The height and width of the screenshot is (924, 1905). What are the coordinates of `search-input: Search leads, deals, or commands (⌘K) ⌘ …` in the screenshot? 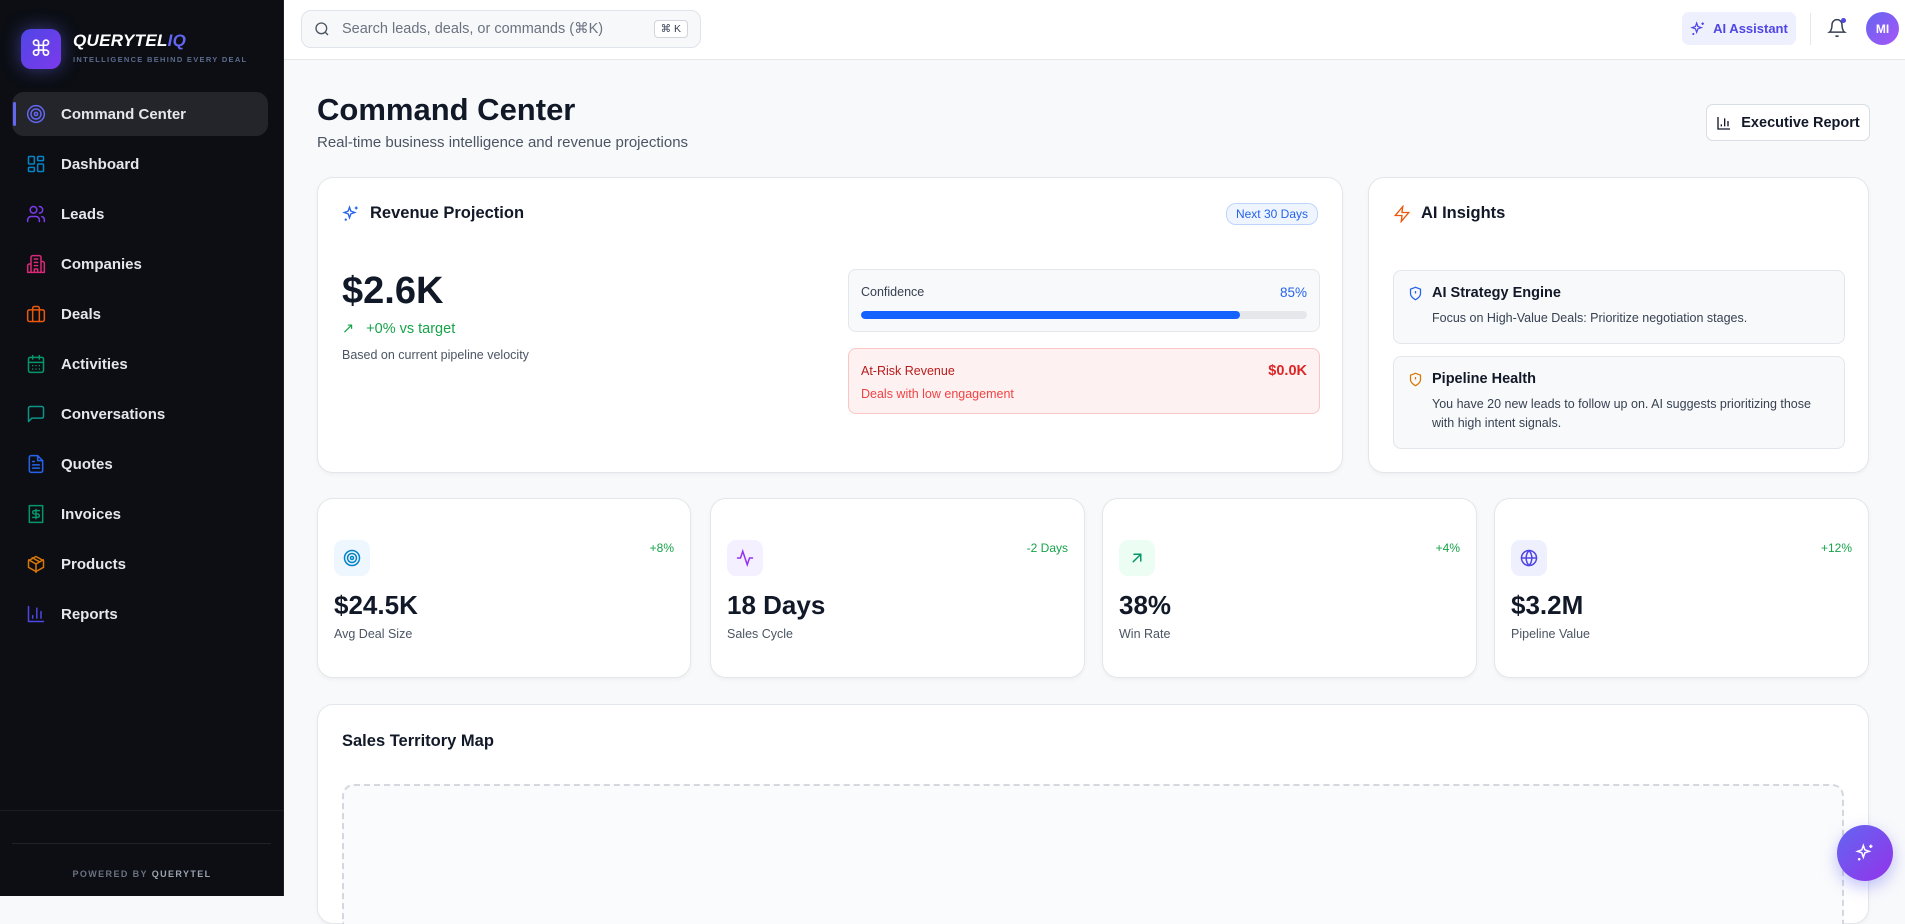 It's located at (501, 29).